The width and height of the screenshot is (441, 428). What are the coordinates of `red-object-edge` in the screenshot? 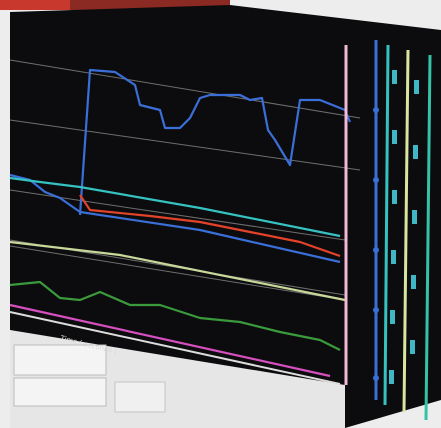 It's located at (150, 5).